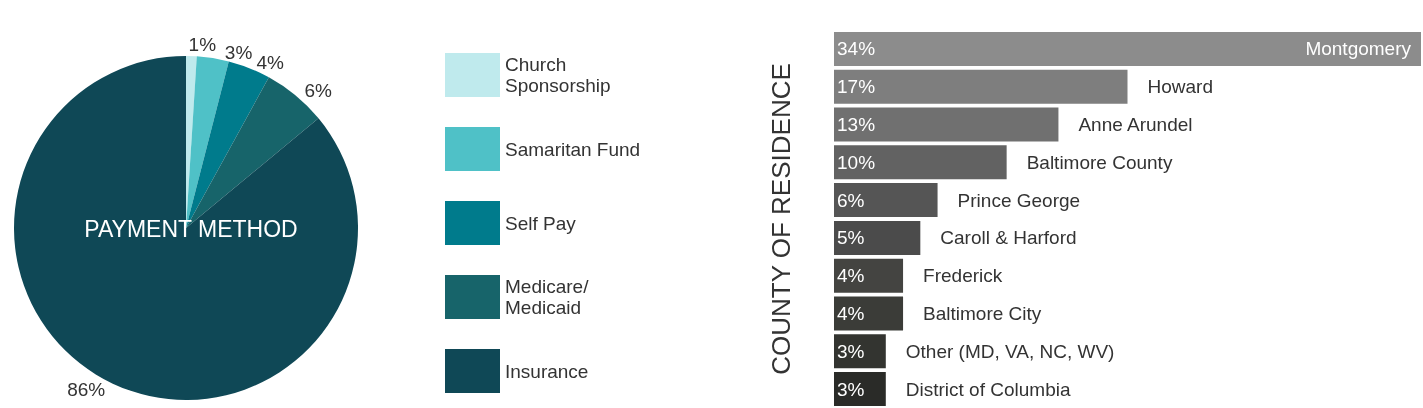  Describe the element at coordinates (1180, 87) in the screenshot. I see `y-tick-label: Howard` at that location.